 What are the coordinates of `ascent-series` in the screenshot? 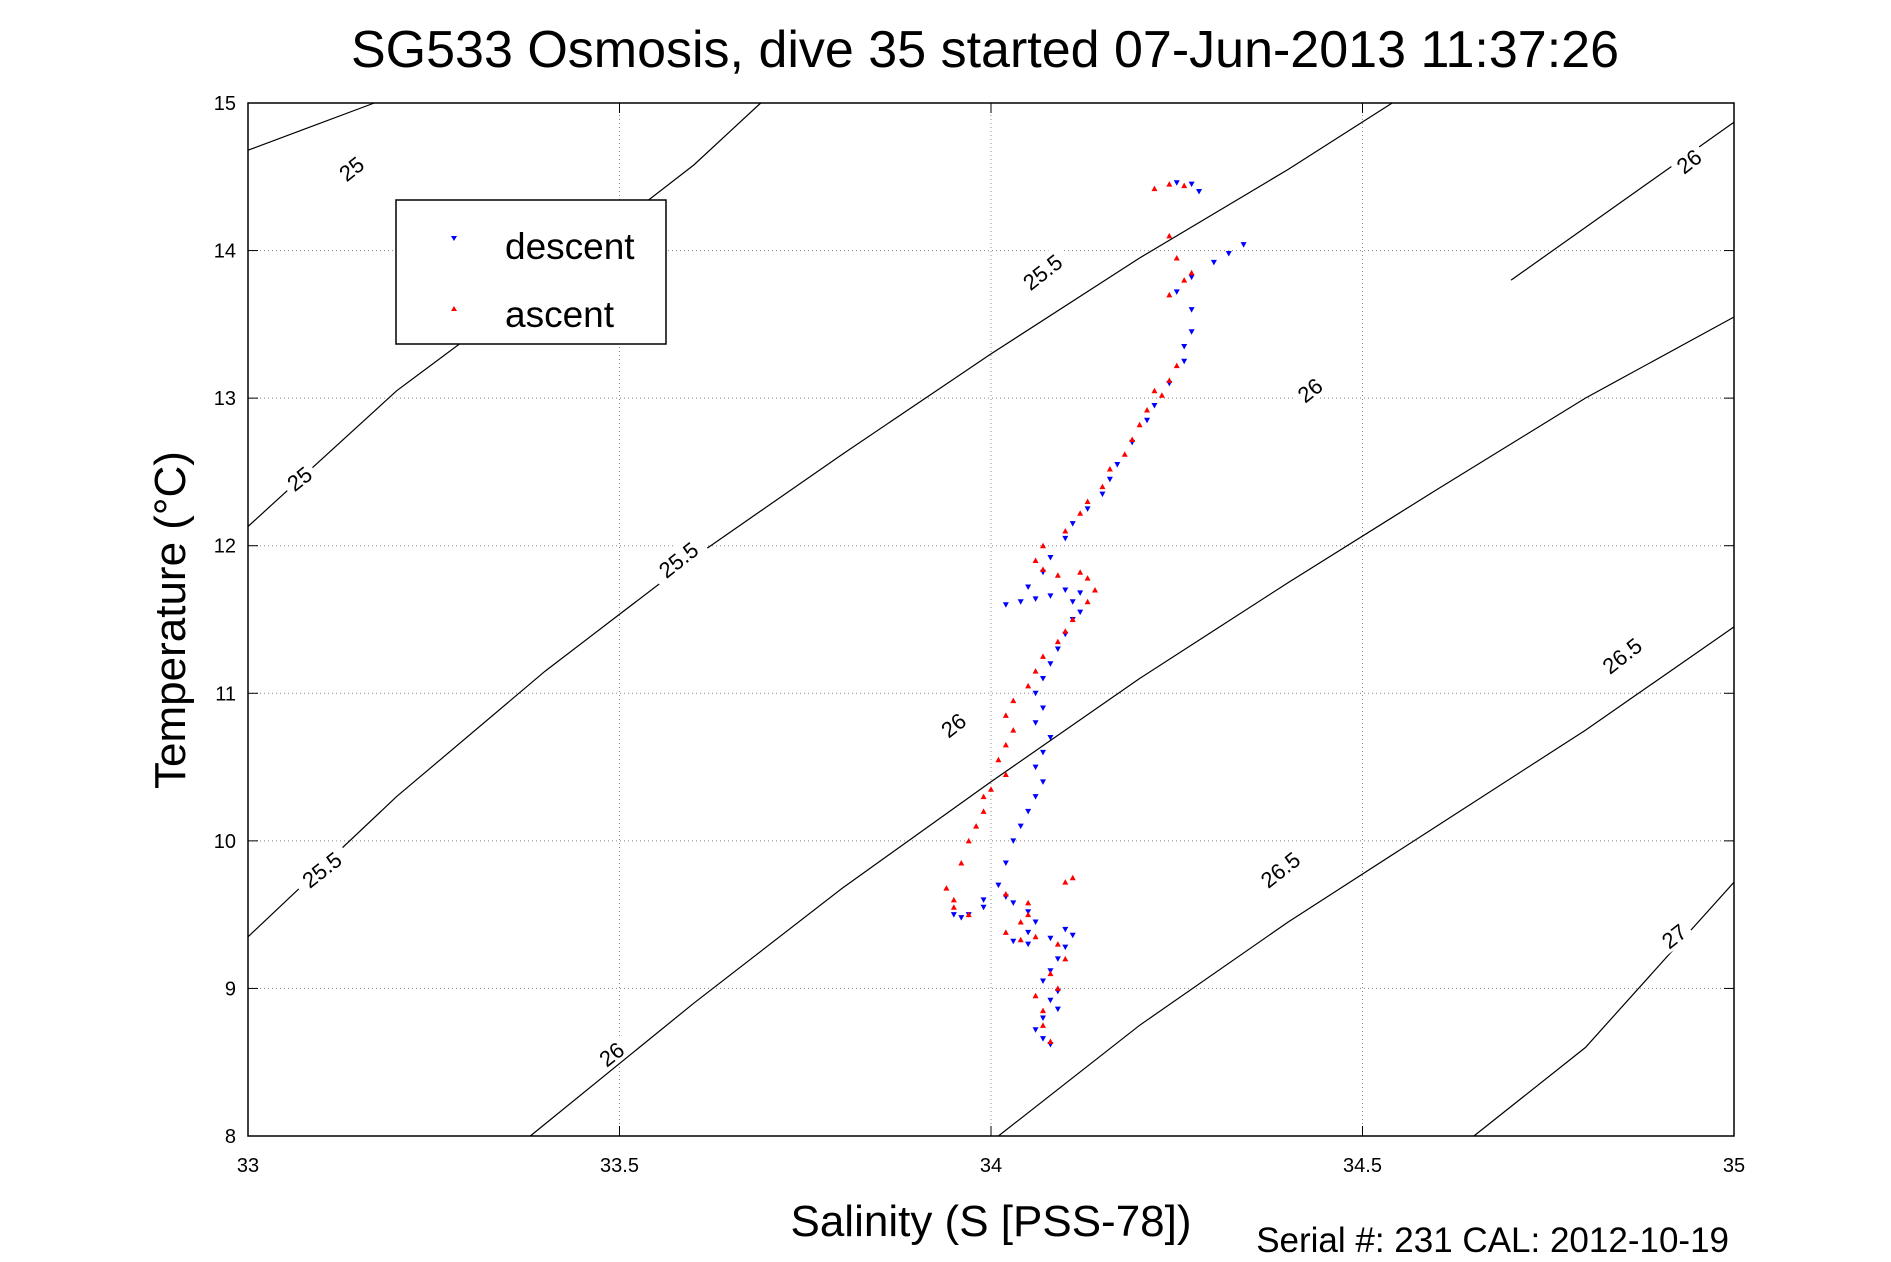 It's located at (1069, 613).